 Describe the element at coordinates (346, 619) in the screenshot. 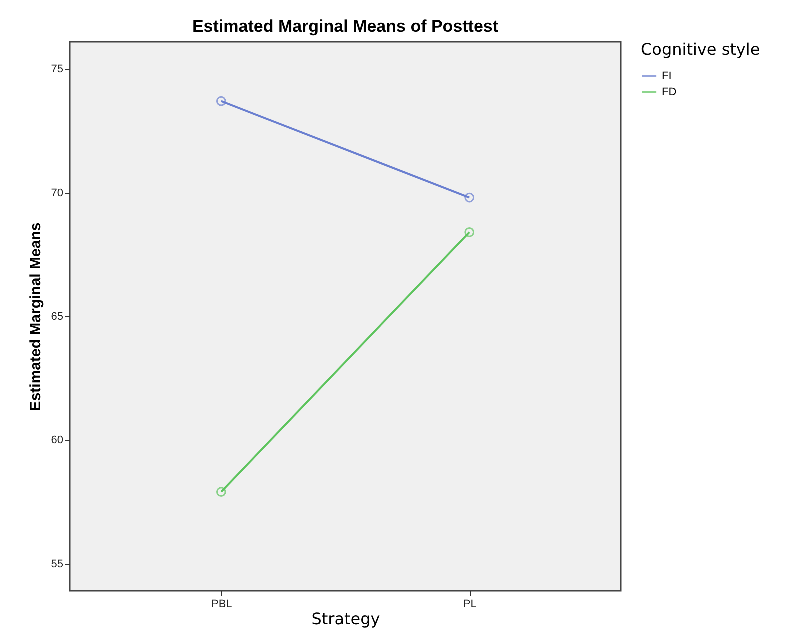

I see `x-axis-title: Strategy` at that location.